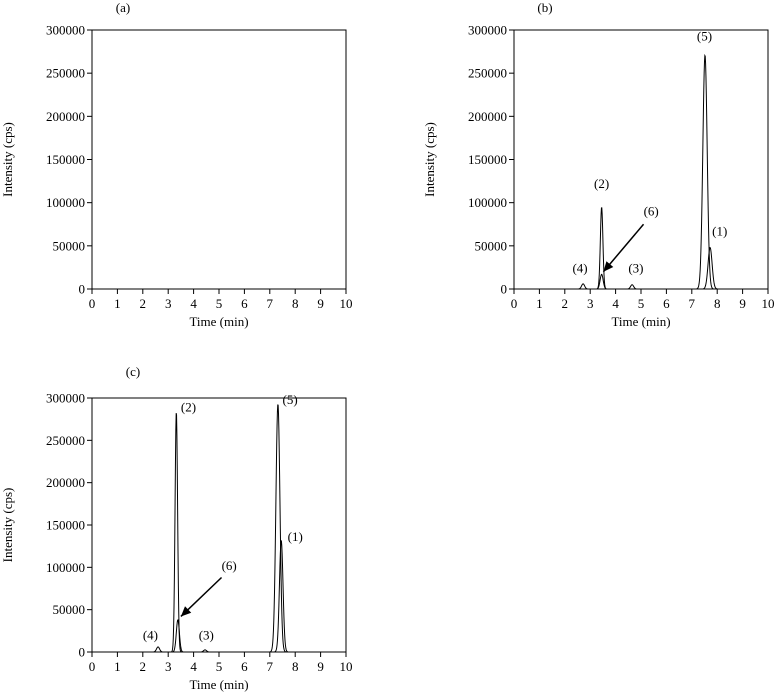  I want to click on panel-label: (a), so click(123, 7).